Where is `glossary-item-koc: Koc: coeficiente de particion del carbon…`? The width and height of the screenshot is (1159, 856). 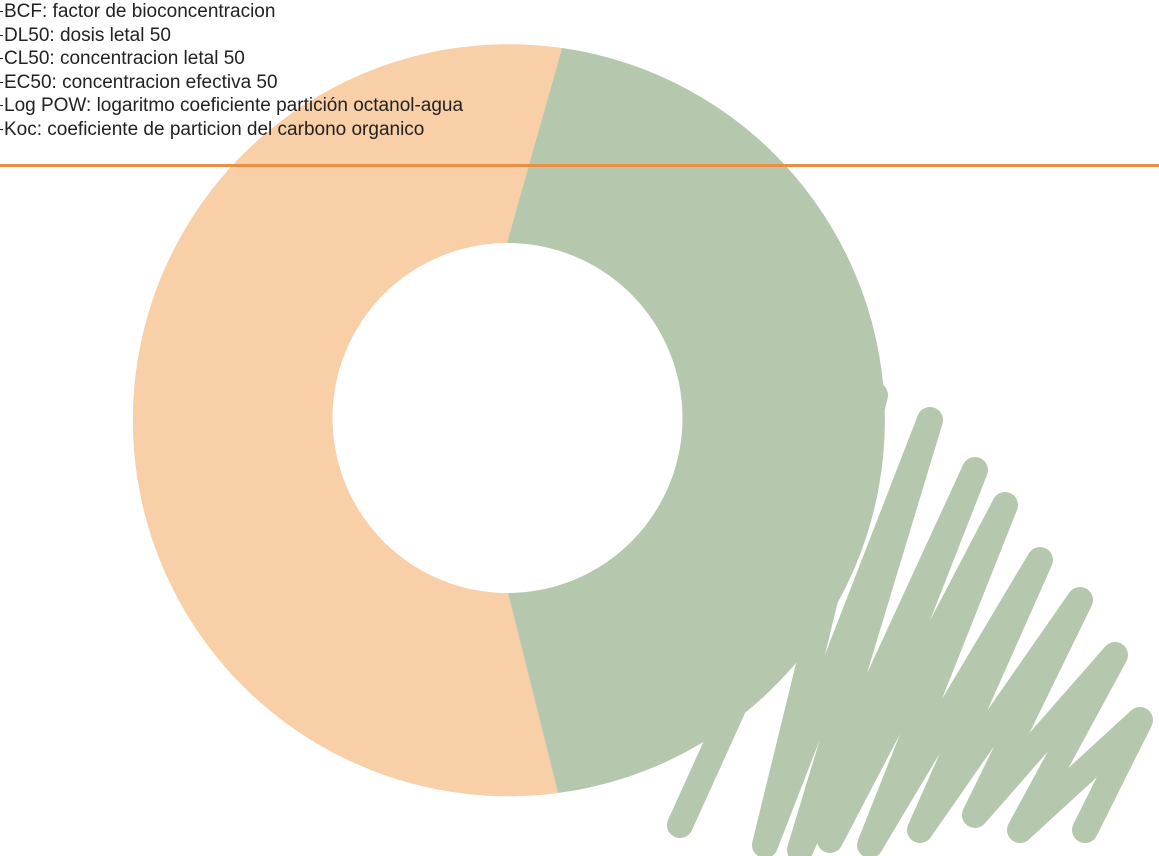
glossary-item-koc: Koc: coeficiente de particion del carbon… is located at coordinates (231, 130).